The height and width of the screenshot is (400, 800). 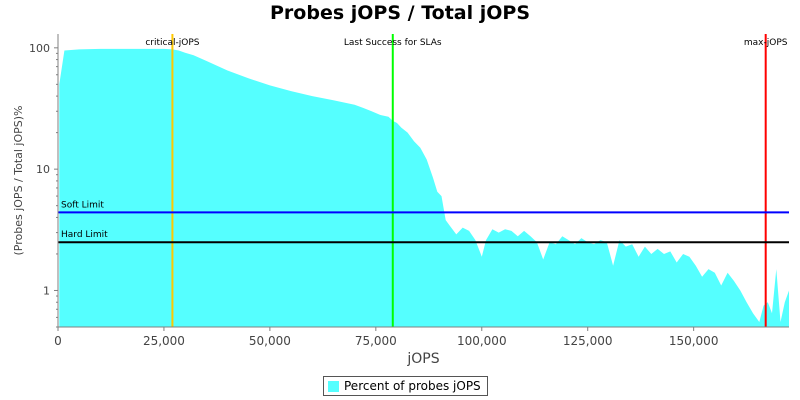 What do you see at coordinates (84, 235) in the screenshot?
I see `hline-label-hard-limit: Hard Limit` at bounding box center [84, 235].